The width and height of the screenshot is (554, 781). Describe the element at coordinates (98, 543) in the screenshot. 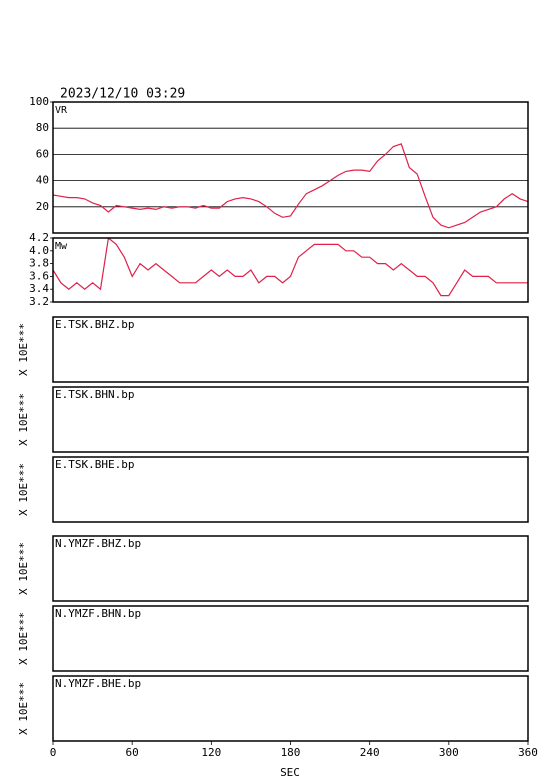

I see `trace-name: N.YMZF.BHZ.bp` at that location.